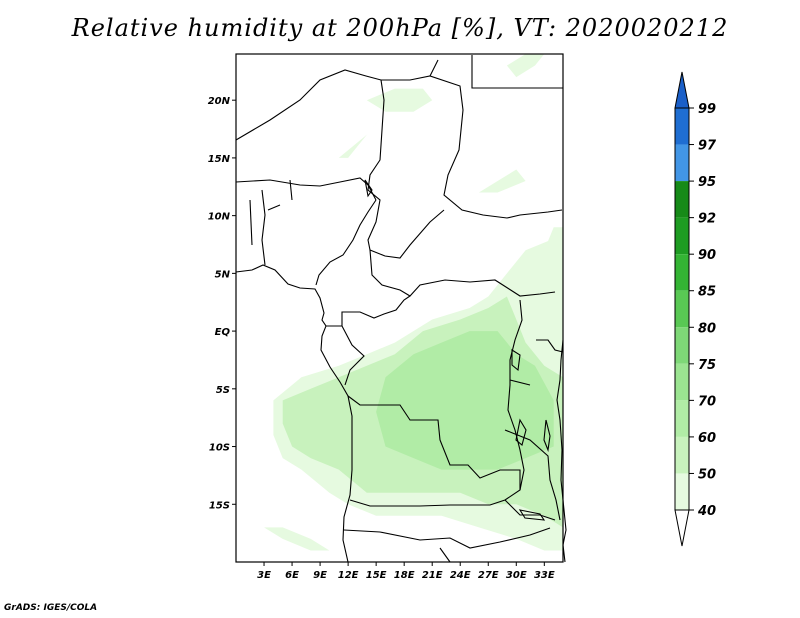  I want to click on lat-tick-label: 5S, so click(223, 390).